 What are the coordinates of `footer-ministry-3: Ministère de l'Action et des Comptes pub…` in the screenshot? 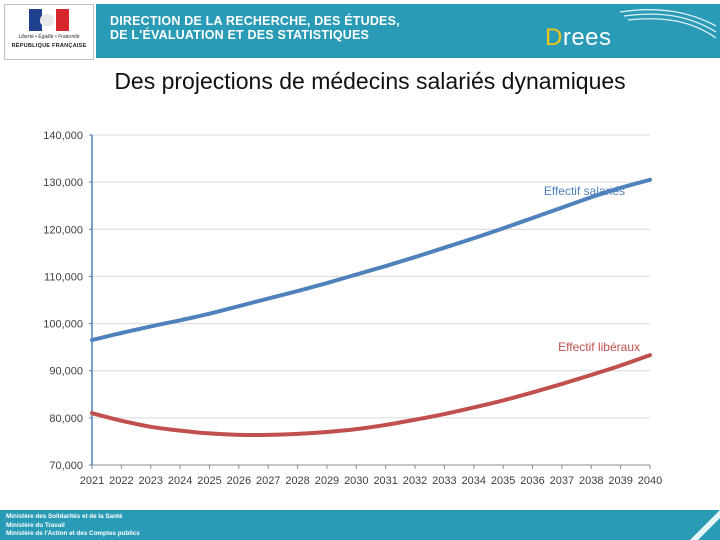 It's located at (73, 533).